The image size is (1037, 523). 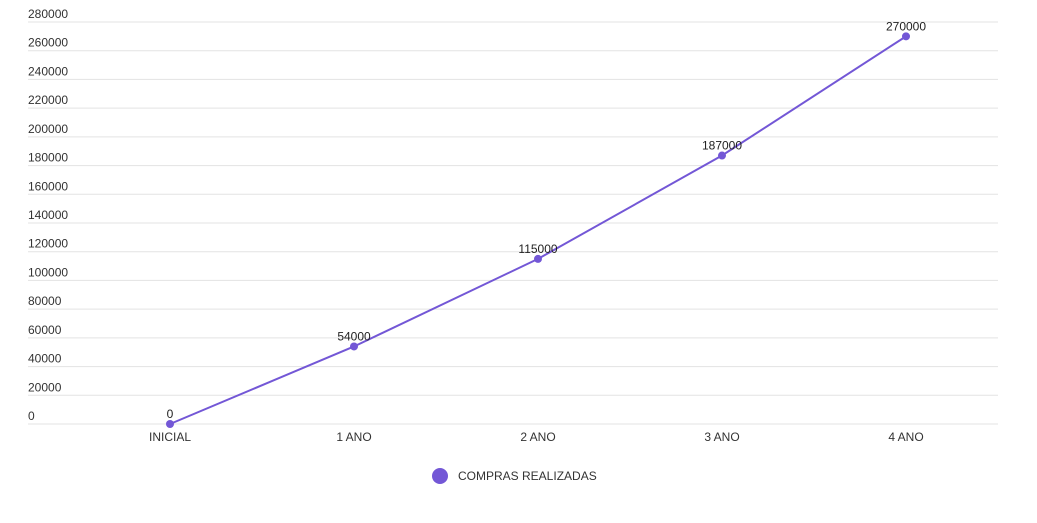 I want to click on data-label: 0, so click(x=170, y=414).